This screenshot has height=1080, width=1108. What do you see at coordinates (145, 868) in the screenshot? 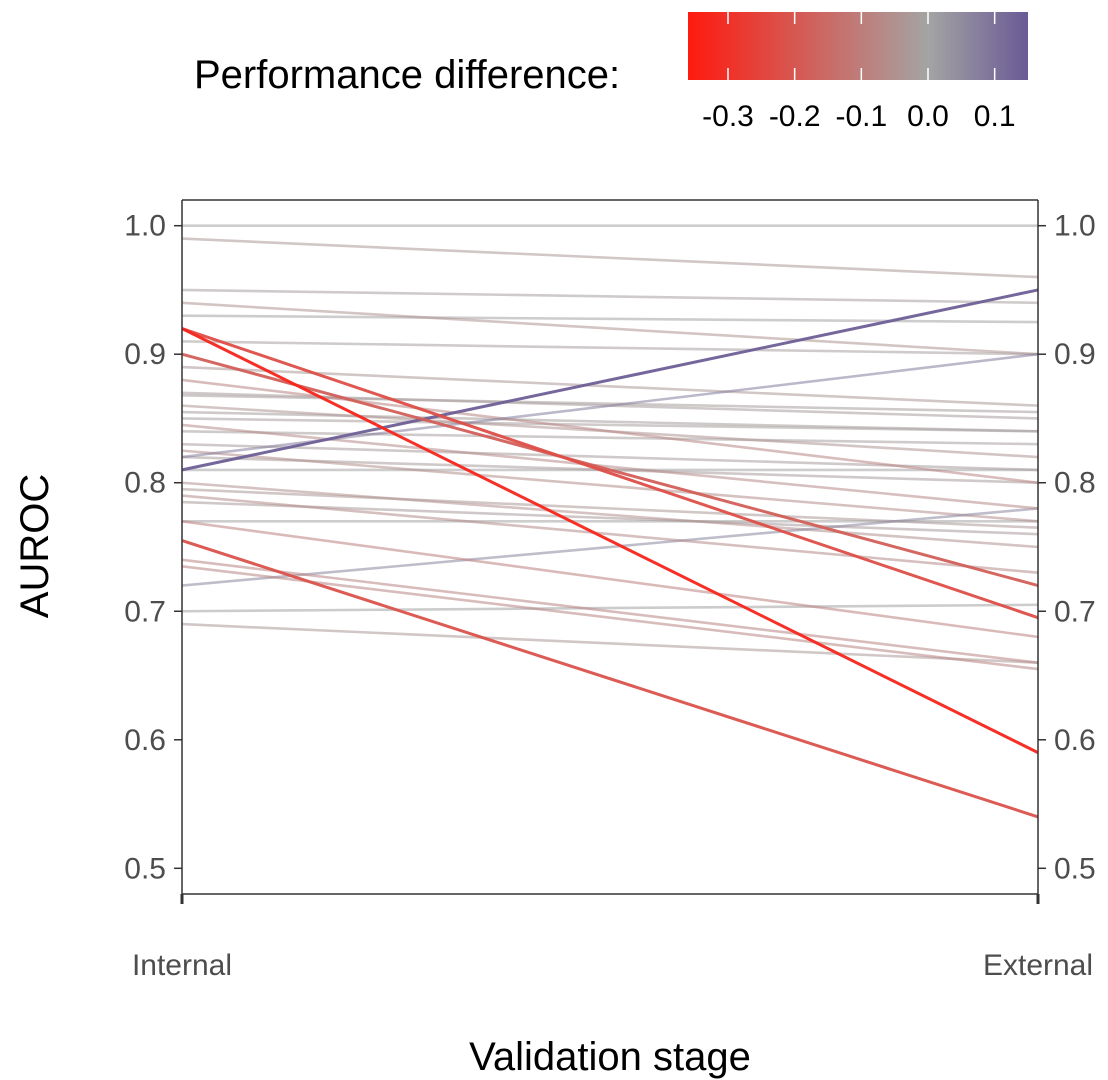
I see `y-tick-label-left: 0.5` at bounding box center [145, 868].